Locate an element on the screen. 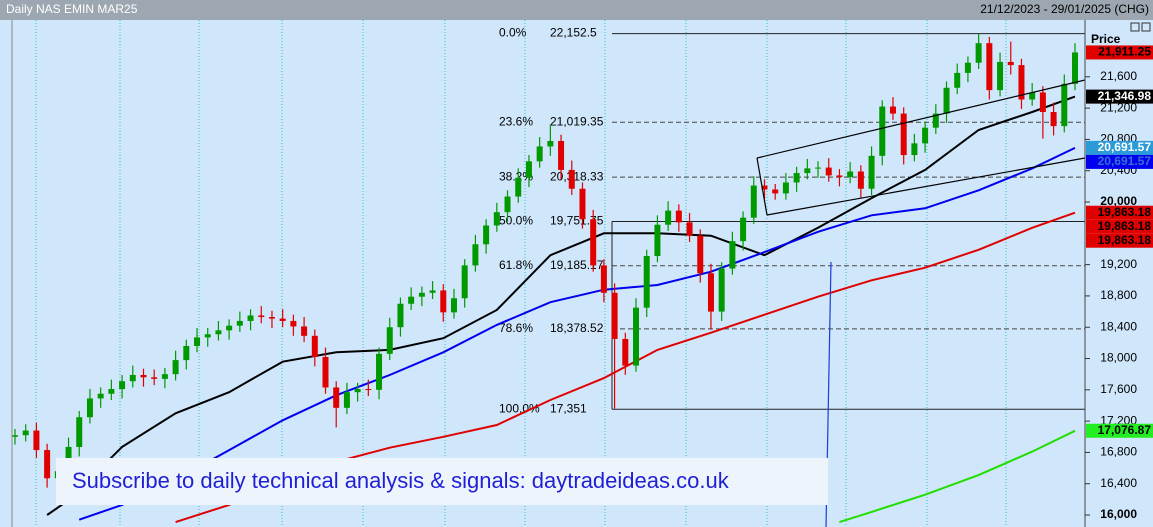 The image size is (1153, 527). banner-box is located at coordinates (442, 481).